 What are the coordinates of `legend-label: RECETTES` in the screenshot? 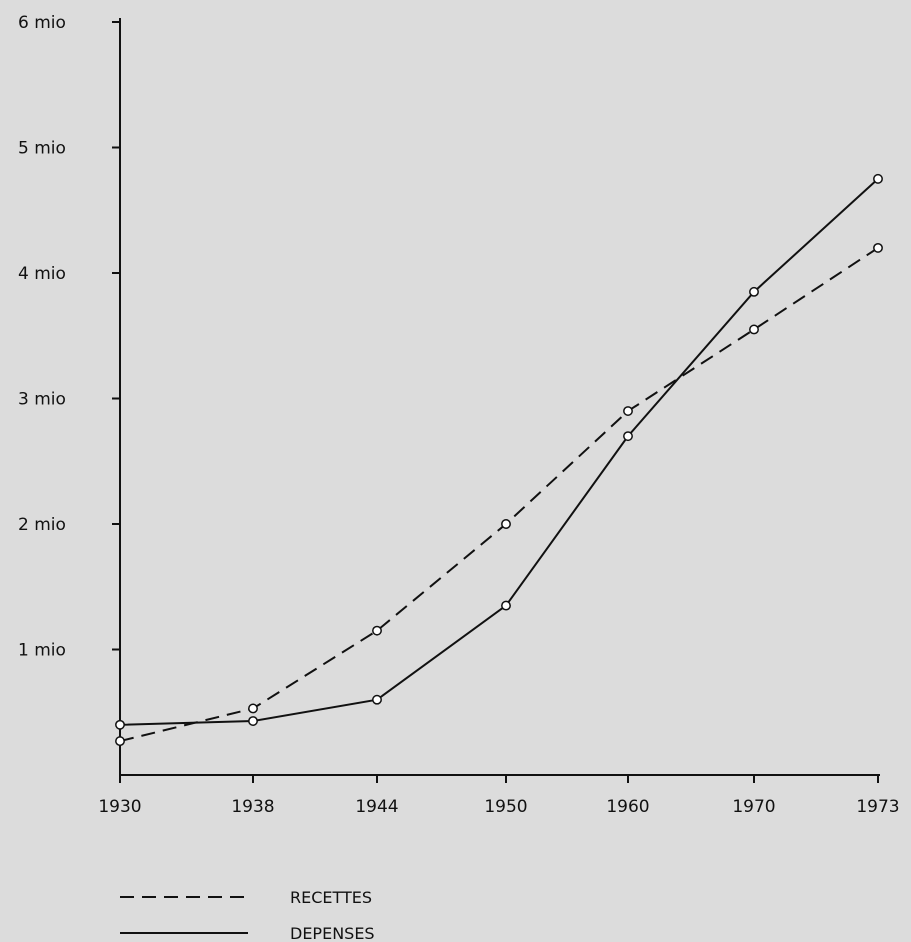 It's located at (331, 897).